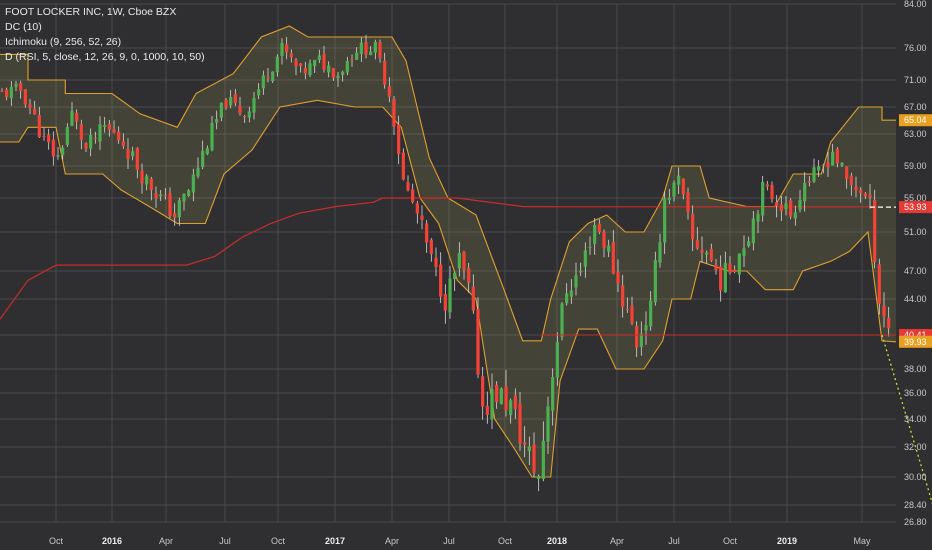 This screenshot has width=932, height=550. I want to click on price-badge-0: 65.04, so click(915, 120).